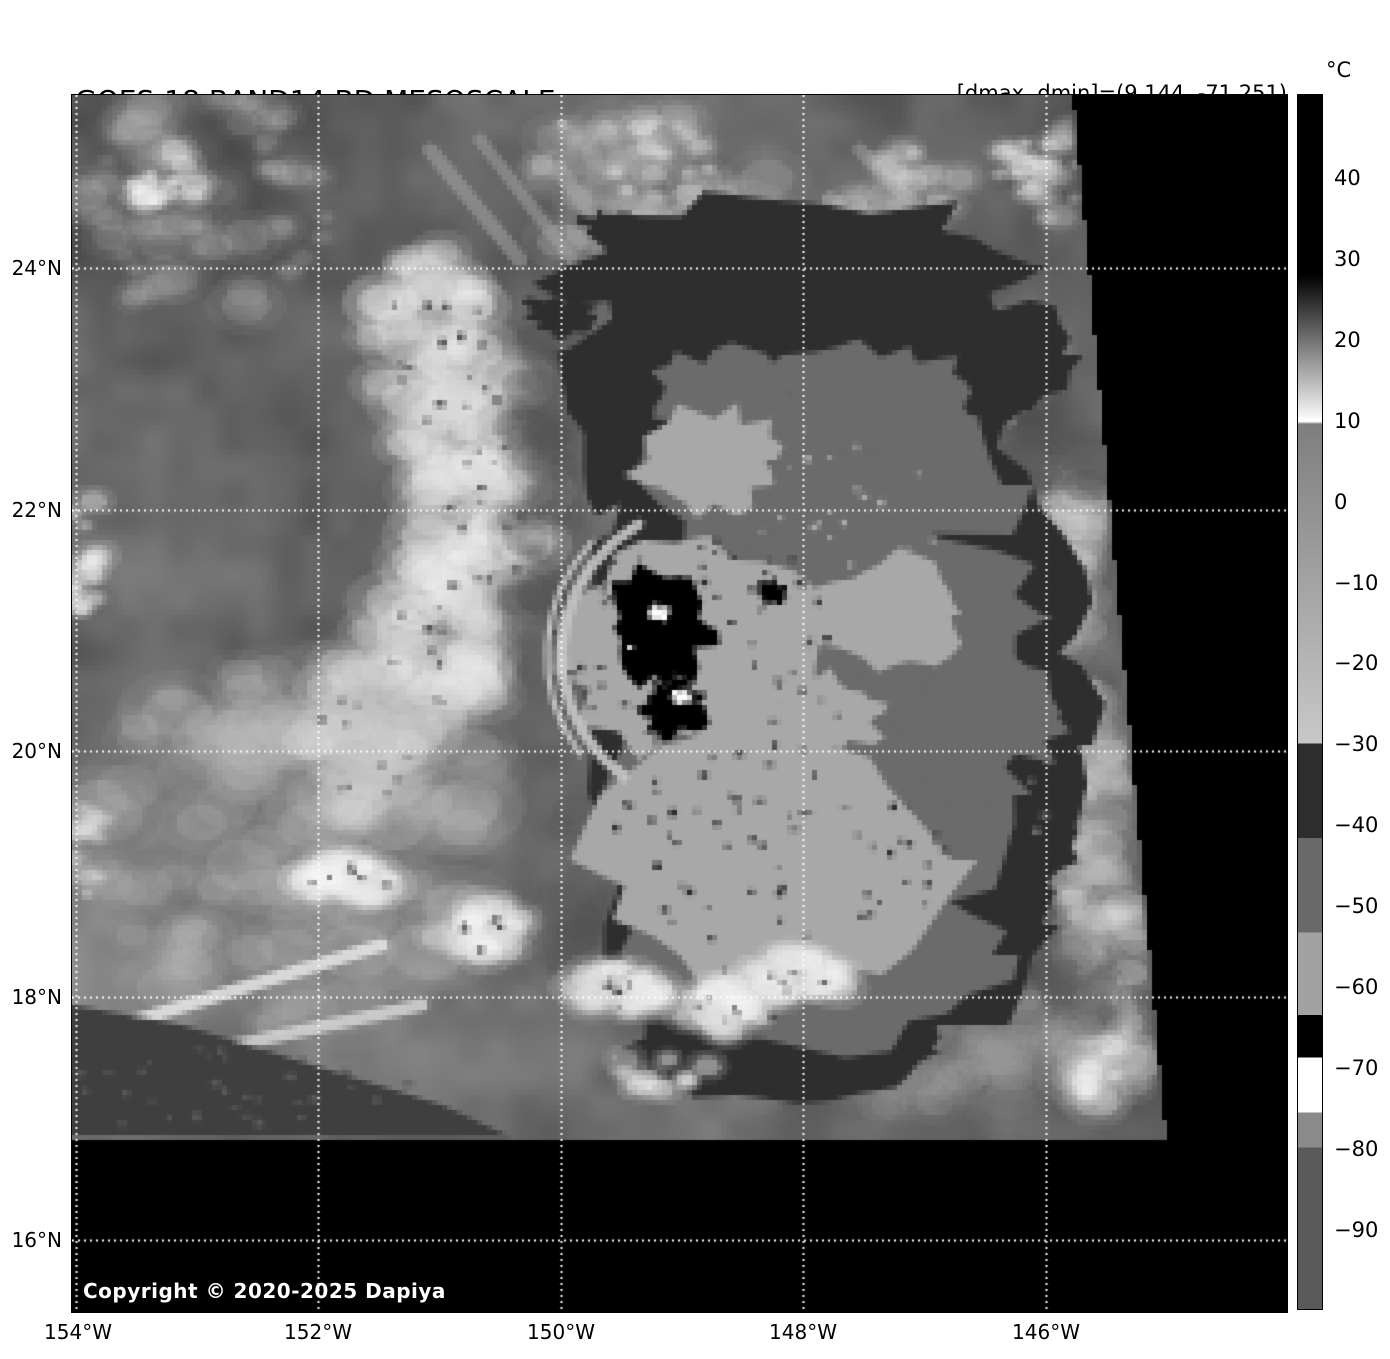  What do you see at coordinates (561, 1332) in the screenshot?
I see `lon-label-150w: 150°W` at bounding box center [561, 1332].